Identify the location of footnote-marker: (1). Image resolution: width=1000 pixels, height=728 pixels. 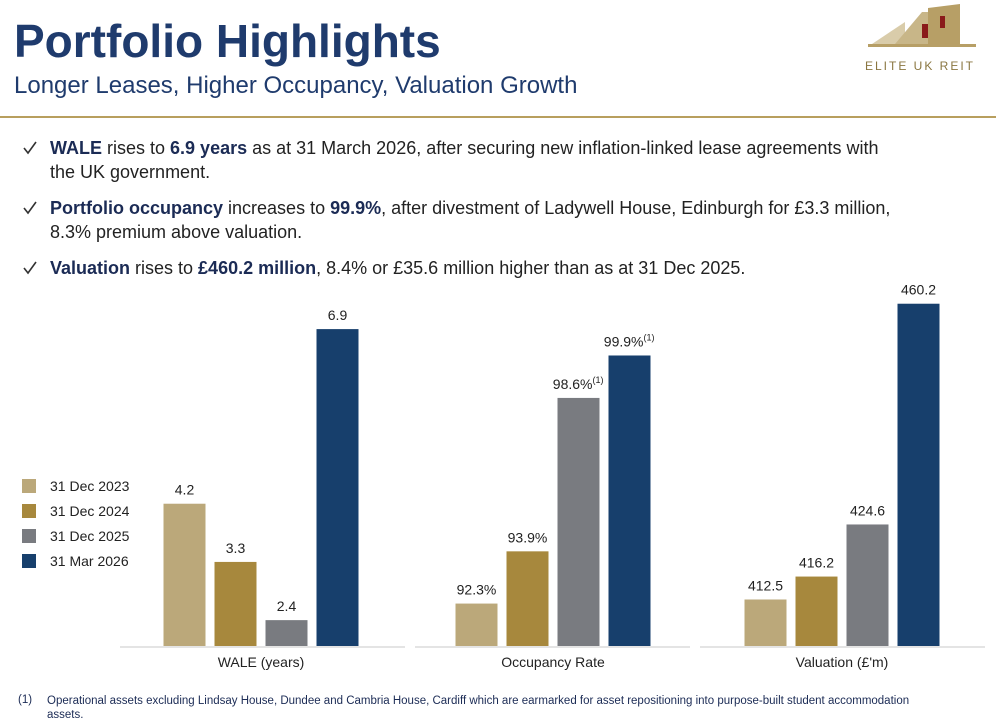
(25, 700).